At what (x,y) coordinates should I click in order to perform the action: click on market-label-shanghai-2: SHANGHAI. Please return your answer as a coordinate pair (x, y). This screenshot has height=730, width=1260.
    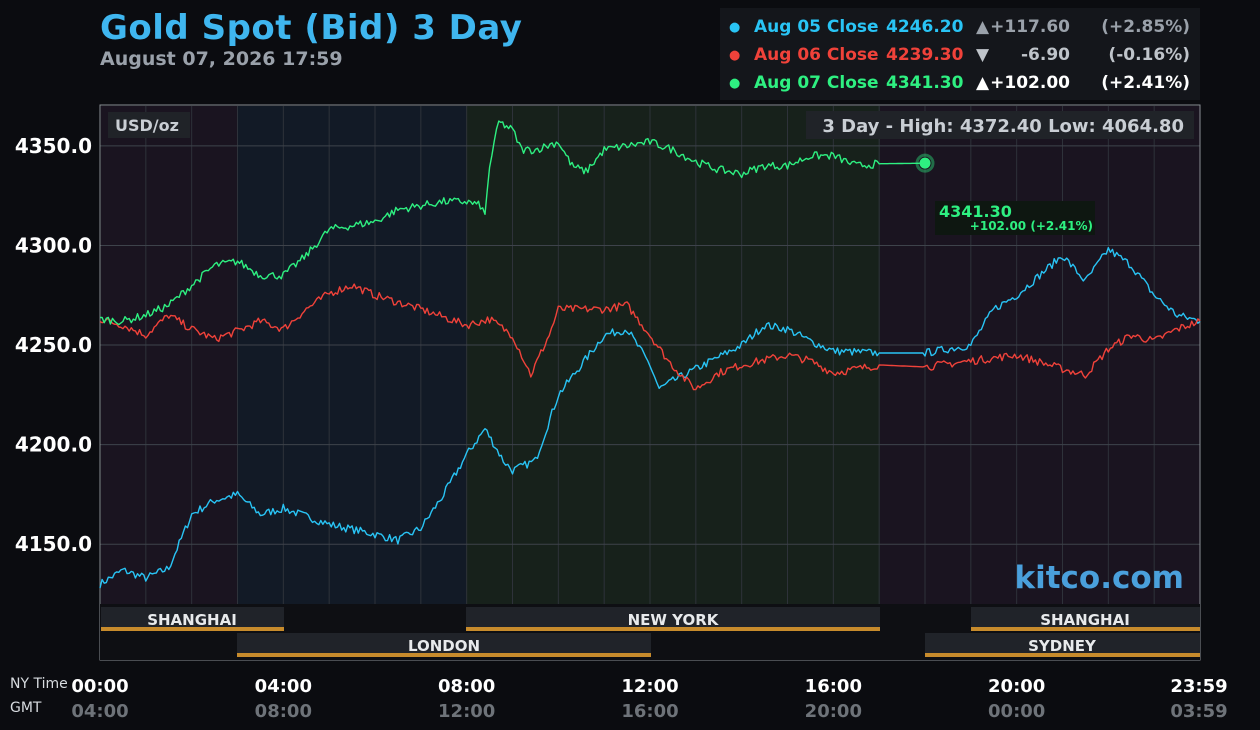
    Looking at the image, I should click on (1085, 620).